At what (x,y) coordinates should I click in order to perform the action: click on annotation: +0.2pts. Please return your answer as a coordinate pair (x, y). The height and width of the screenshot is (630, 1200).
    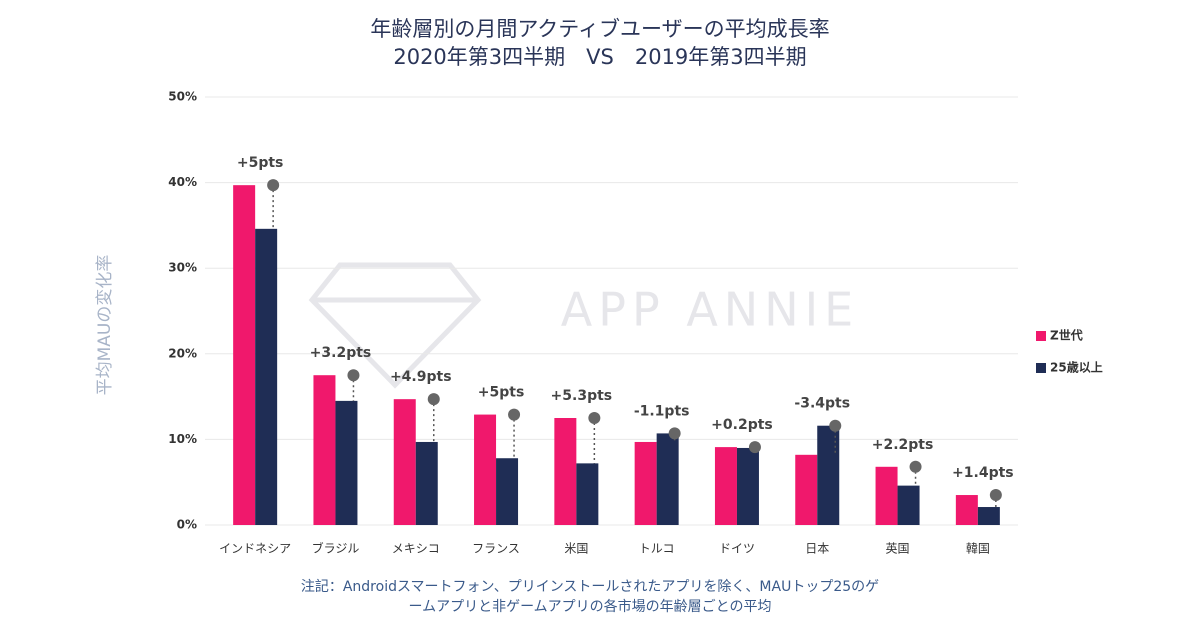
    Looking at the image, I should click on (742, 425).